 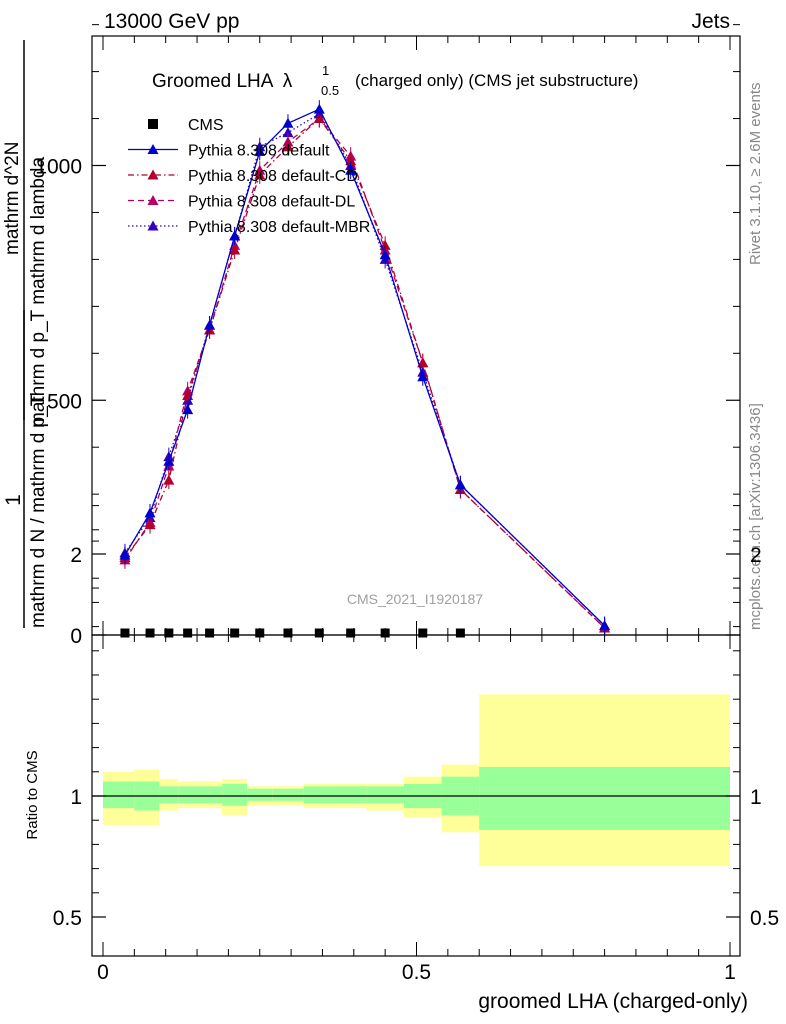 I want to click on ratio-bands, so click(x=416, y=780).